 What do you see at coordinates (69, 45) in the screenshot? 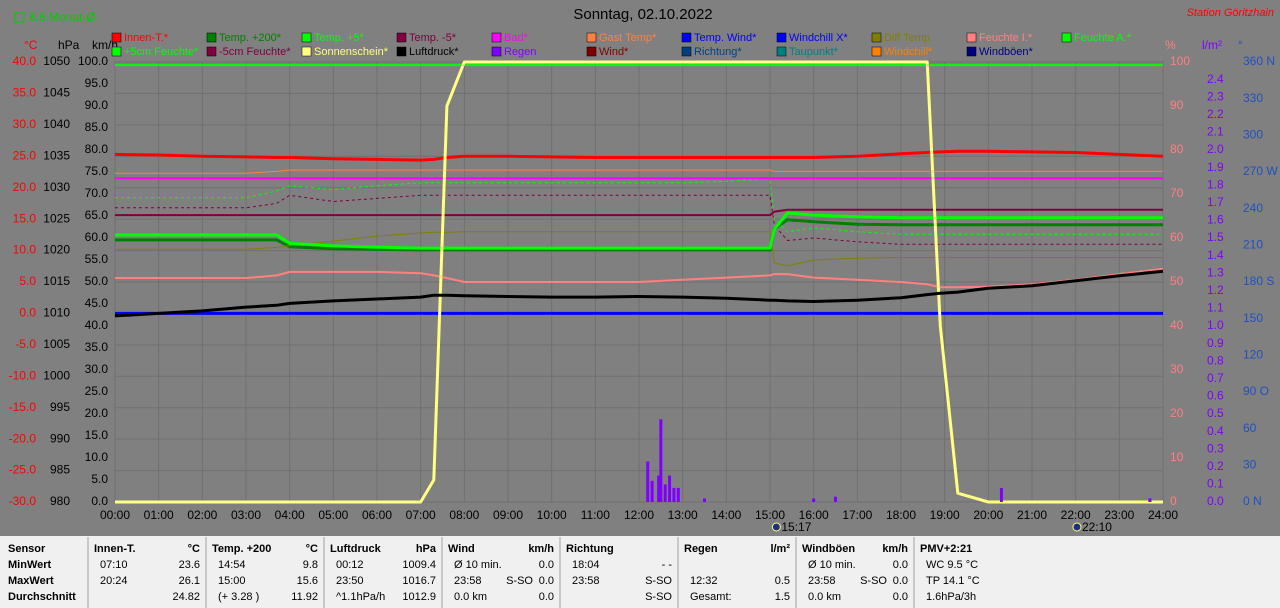
I see `axis-title: hPa` at bounding box center [69, 45].